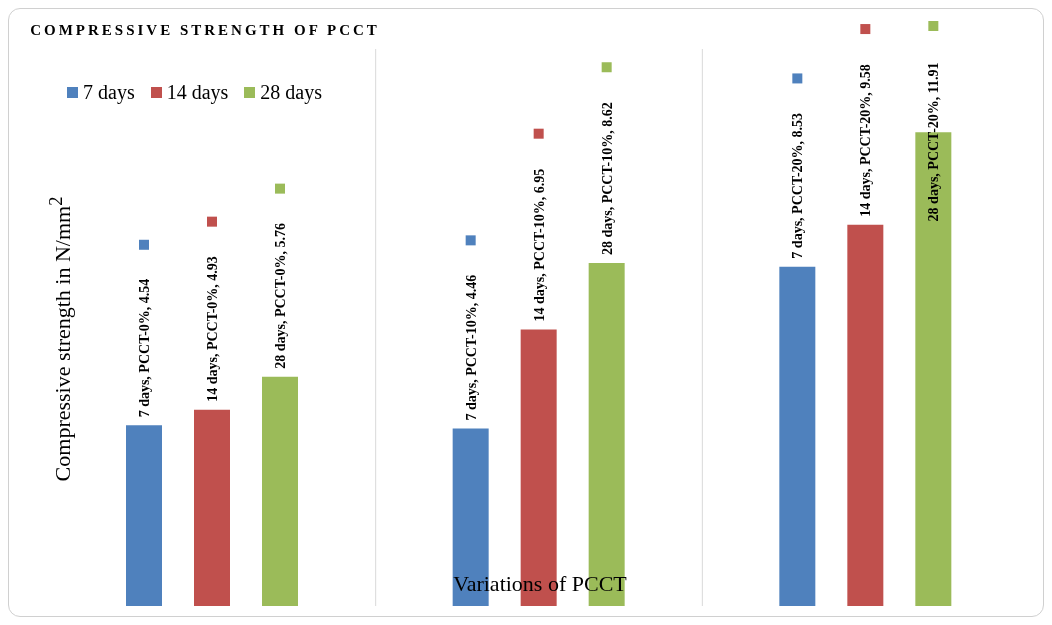 This screenshot has width=1052, height=625. What do you see at coordinates (866, 140) in the screenshot?
I see `data-label: 14 days, PCCT-20%, 9.58` at bounding box center [866, 140].